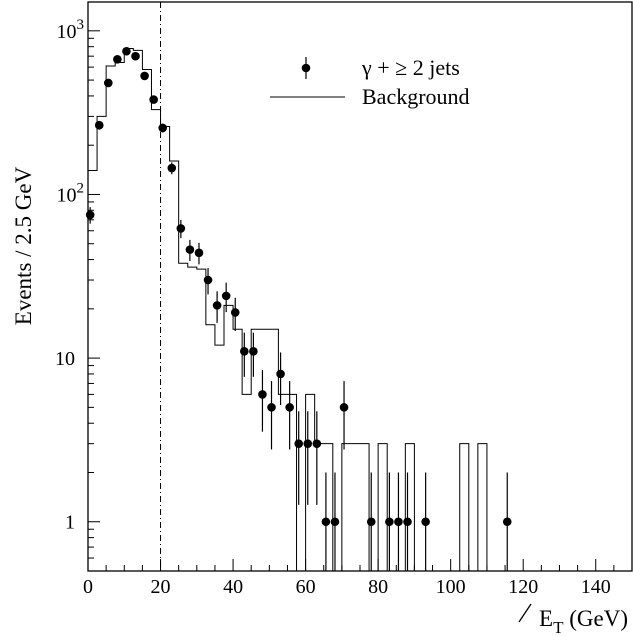 Image resolution: width=633 pixels, height=636 pixels. Describe the element at coordinates (306, 68) in the screenshot. I see `legend-point-marker` at that location.